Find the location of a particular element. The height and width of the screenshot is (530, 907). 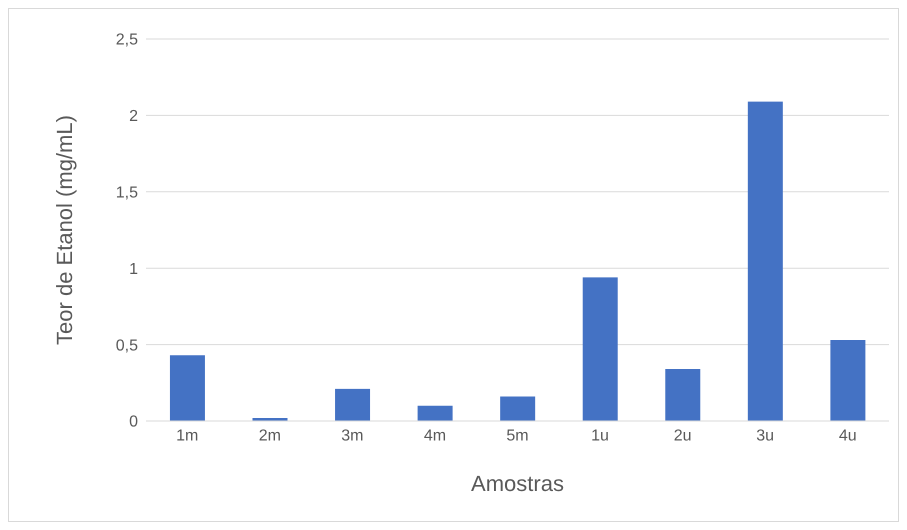

x-tick-label: 3m is located at coordinates (352, 435).